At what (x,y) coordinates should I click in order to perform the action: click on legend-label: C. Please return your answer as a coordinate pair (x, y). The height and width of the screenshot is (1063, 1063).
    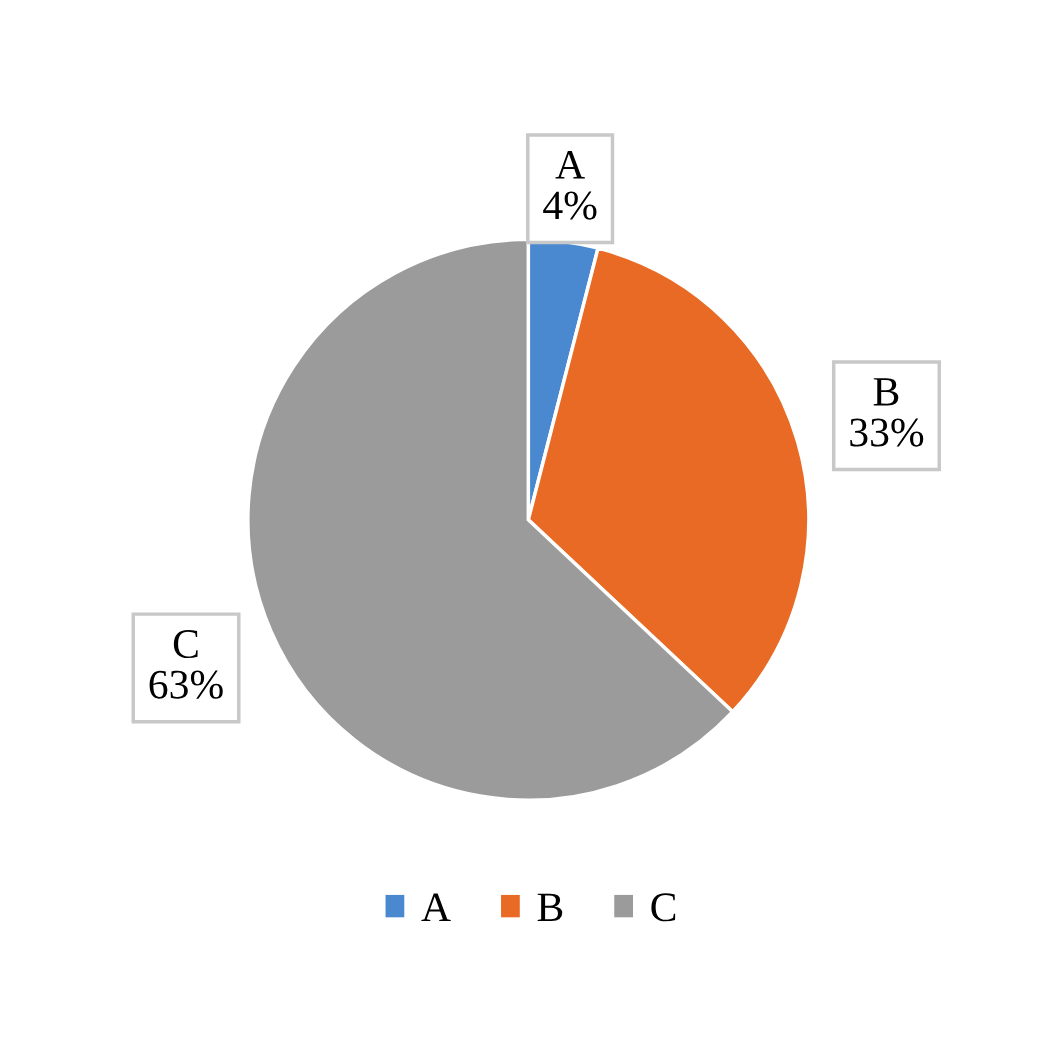
    Looking at the image, I should click on (663, 907).